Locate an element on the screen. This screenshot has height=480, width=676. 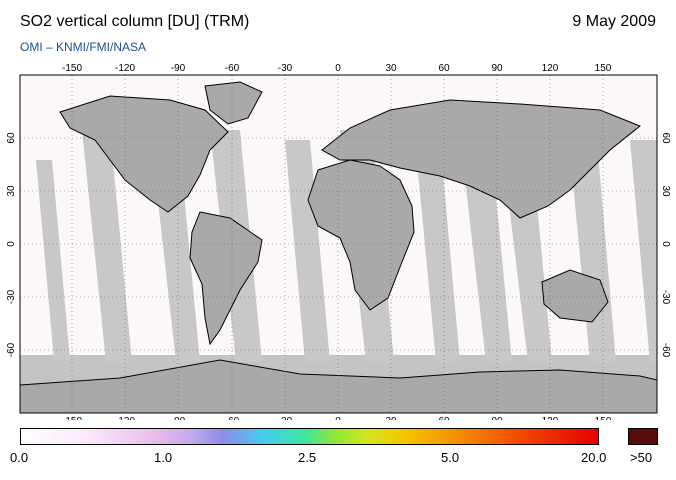
colorbar-overflow-swatch is located at coordinates (643, 436).